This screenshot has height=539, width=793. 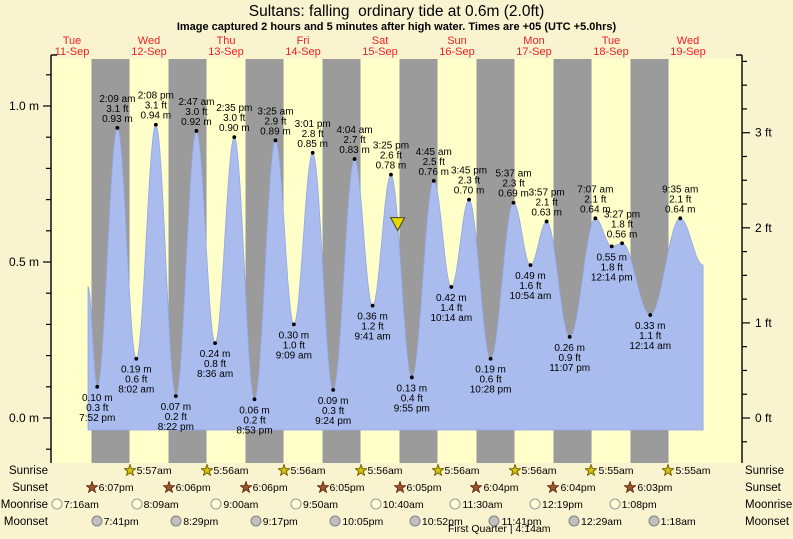 What do you see at coordinates (147, 470) in the screenshot?
I see `sunrise-entry: 5:57am` at bounding box center [147, 470].